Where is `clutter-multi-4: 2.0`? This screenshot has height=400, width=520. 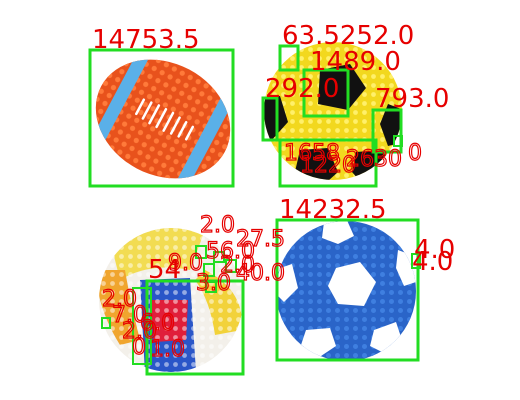
clutter-multi-4: 2.0 is located at coordinates (237, 265).